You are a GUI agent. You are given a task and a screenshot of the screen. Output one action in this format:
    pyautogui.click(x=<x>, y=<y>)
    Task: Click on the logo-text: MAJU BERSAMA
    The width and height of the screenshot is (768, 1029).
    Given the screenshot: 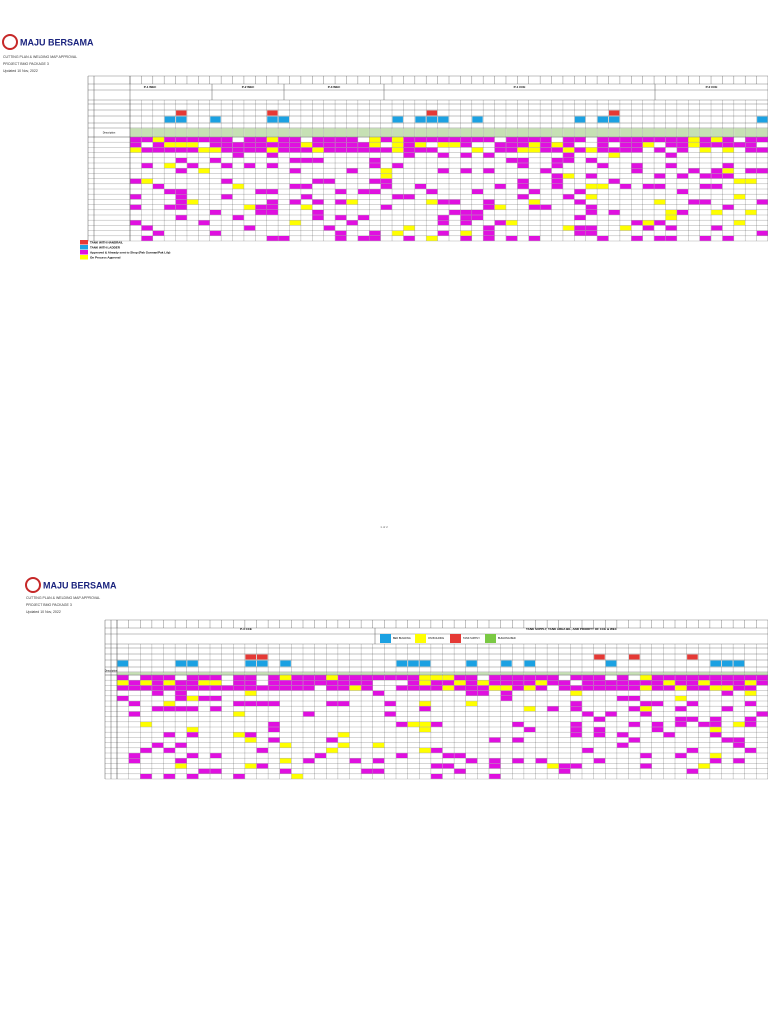 What is the action you would take?
    pyautogui.click(x=80, y=585)
    